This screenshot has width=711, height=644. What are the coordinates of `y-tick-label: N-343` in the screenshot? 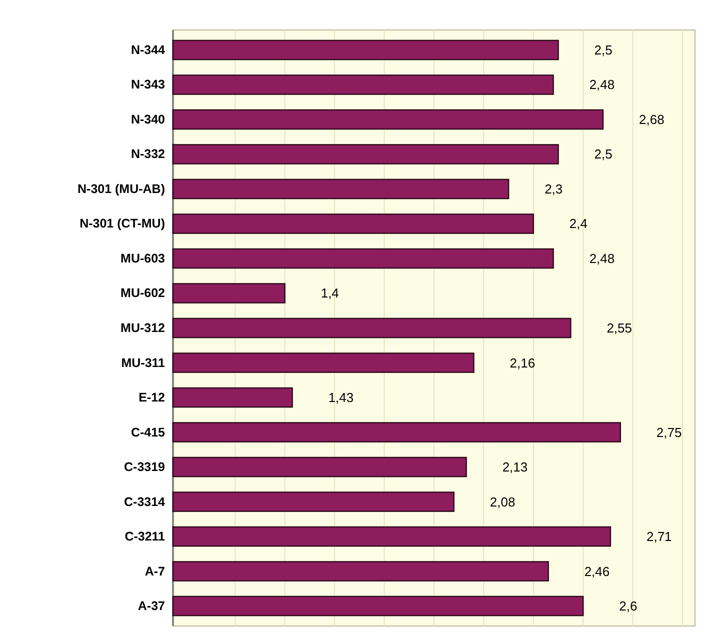 It's located at (148, 85).